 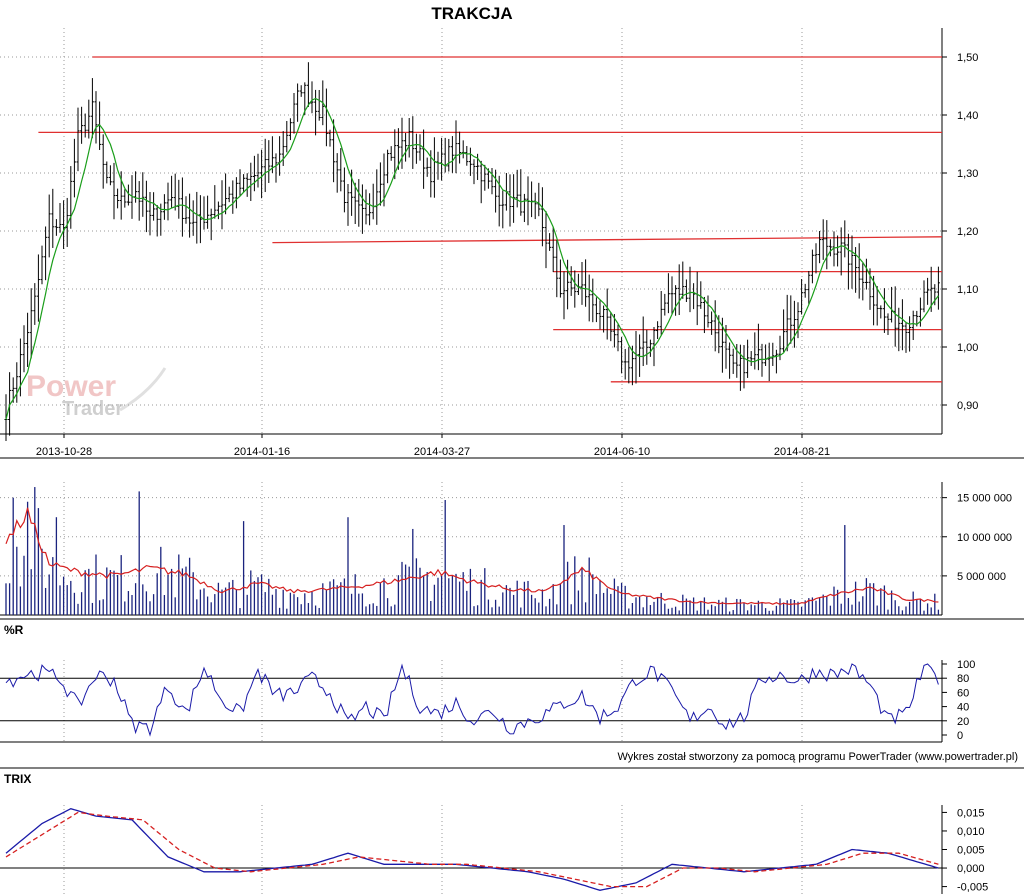 What do you see at coordinates (14, 630) in the screenshot?
I see `wr-panel-title: %R` at bounding box center [14, 630].